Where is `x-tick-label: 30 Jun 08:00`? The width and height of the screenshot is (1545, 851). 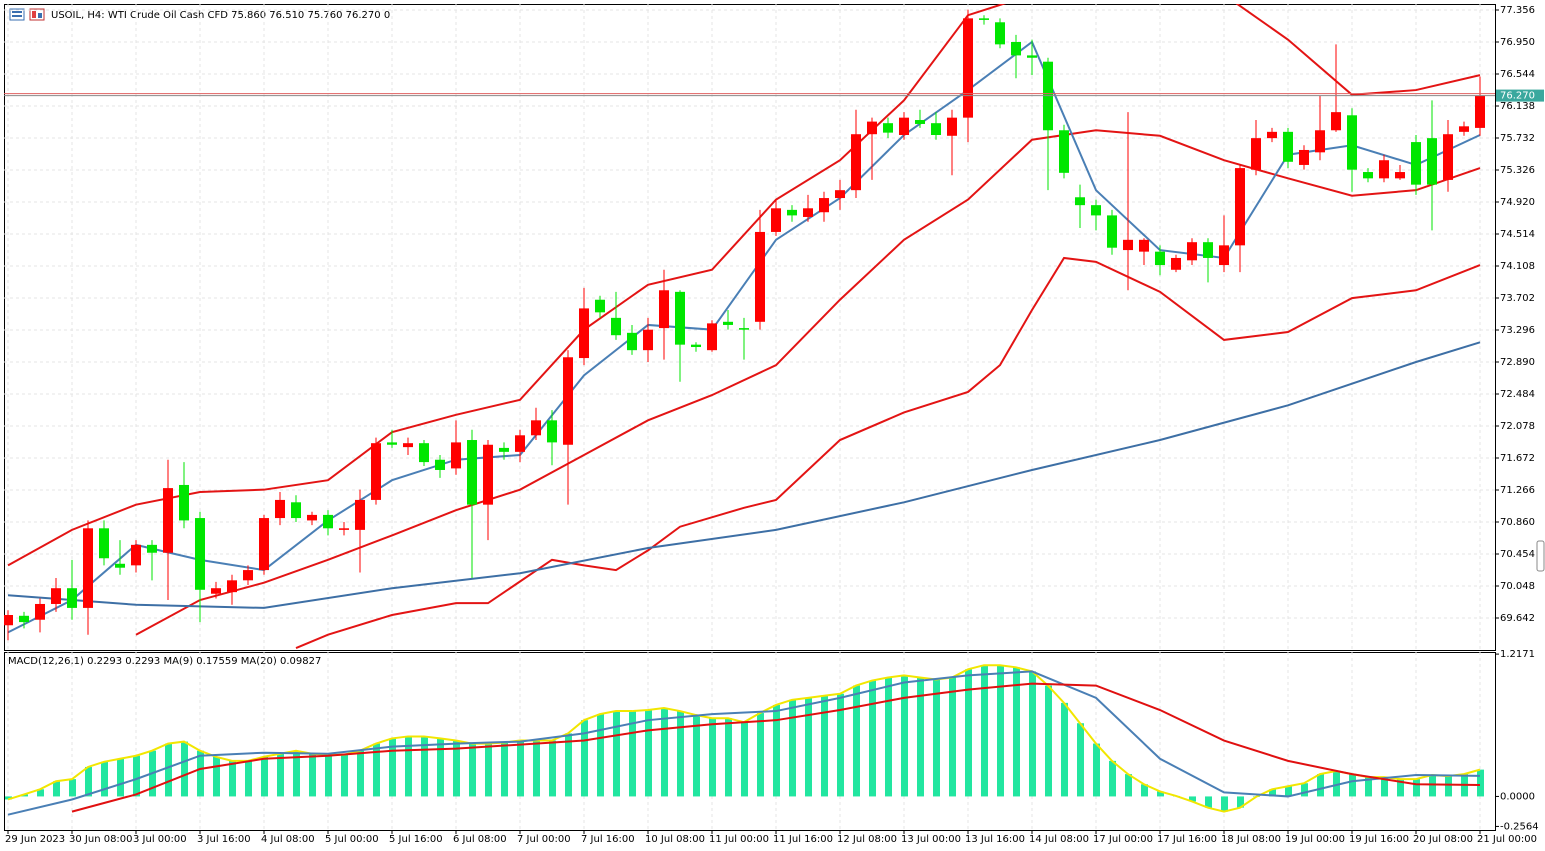 x-tick-label: 30 Jun 08:00 is located at coordinates (101, 839).